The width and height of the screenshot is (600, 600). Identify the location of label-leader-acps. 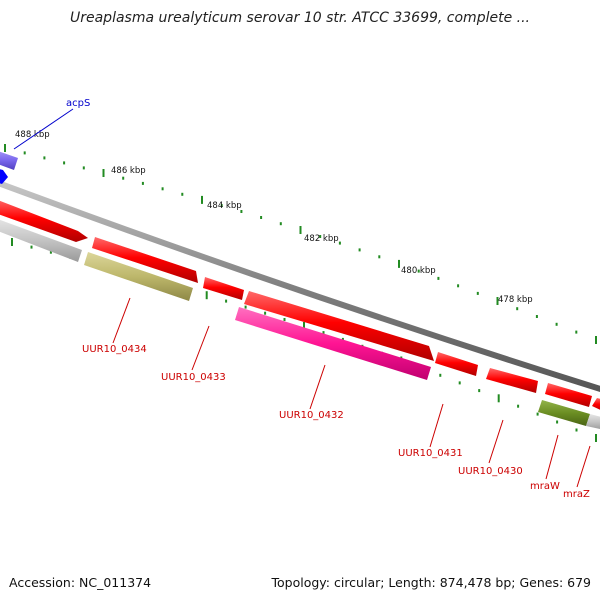
(43, 129).